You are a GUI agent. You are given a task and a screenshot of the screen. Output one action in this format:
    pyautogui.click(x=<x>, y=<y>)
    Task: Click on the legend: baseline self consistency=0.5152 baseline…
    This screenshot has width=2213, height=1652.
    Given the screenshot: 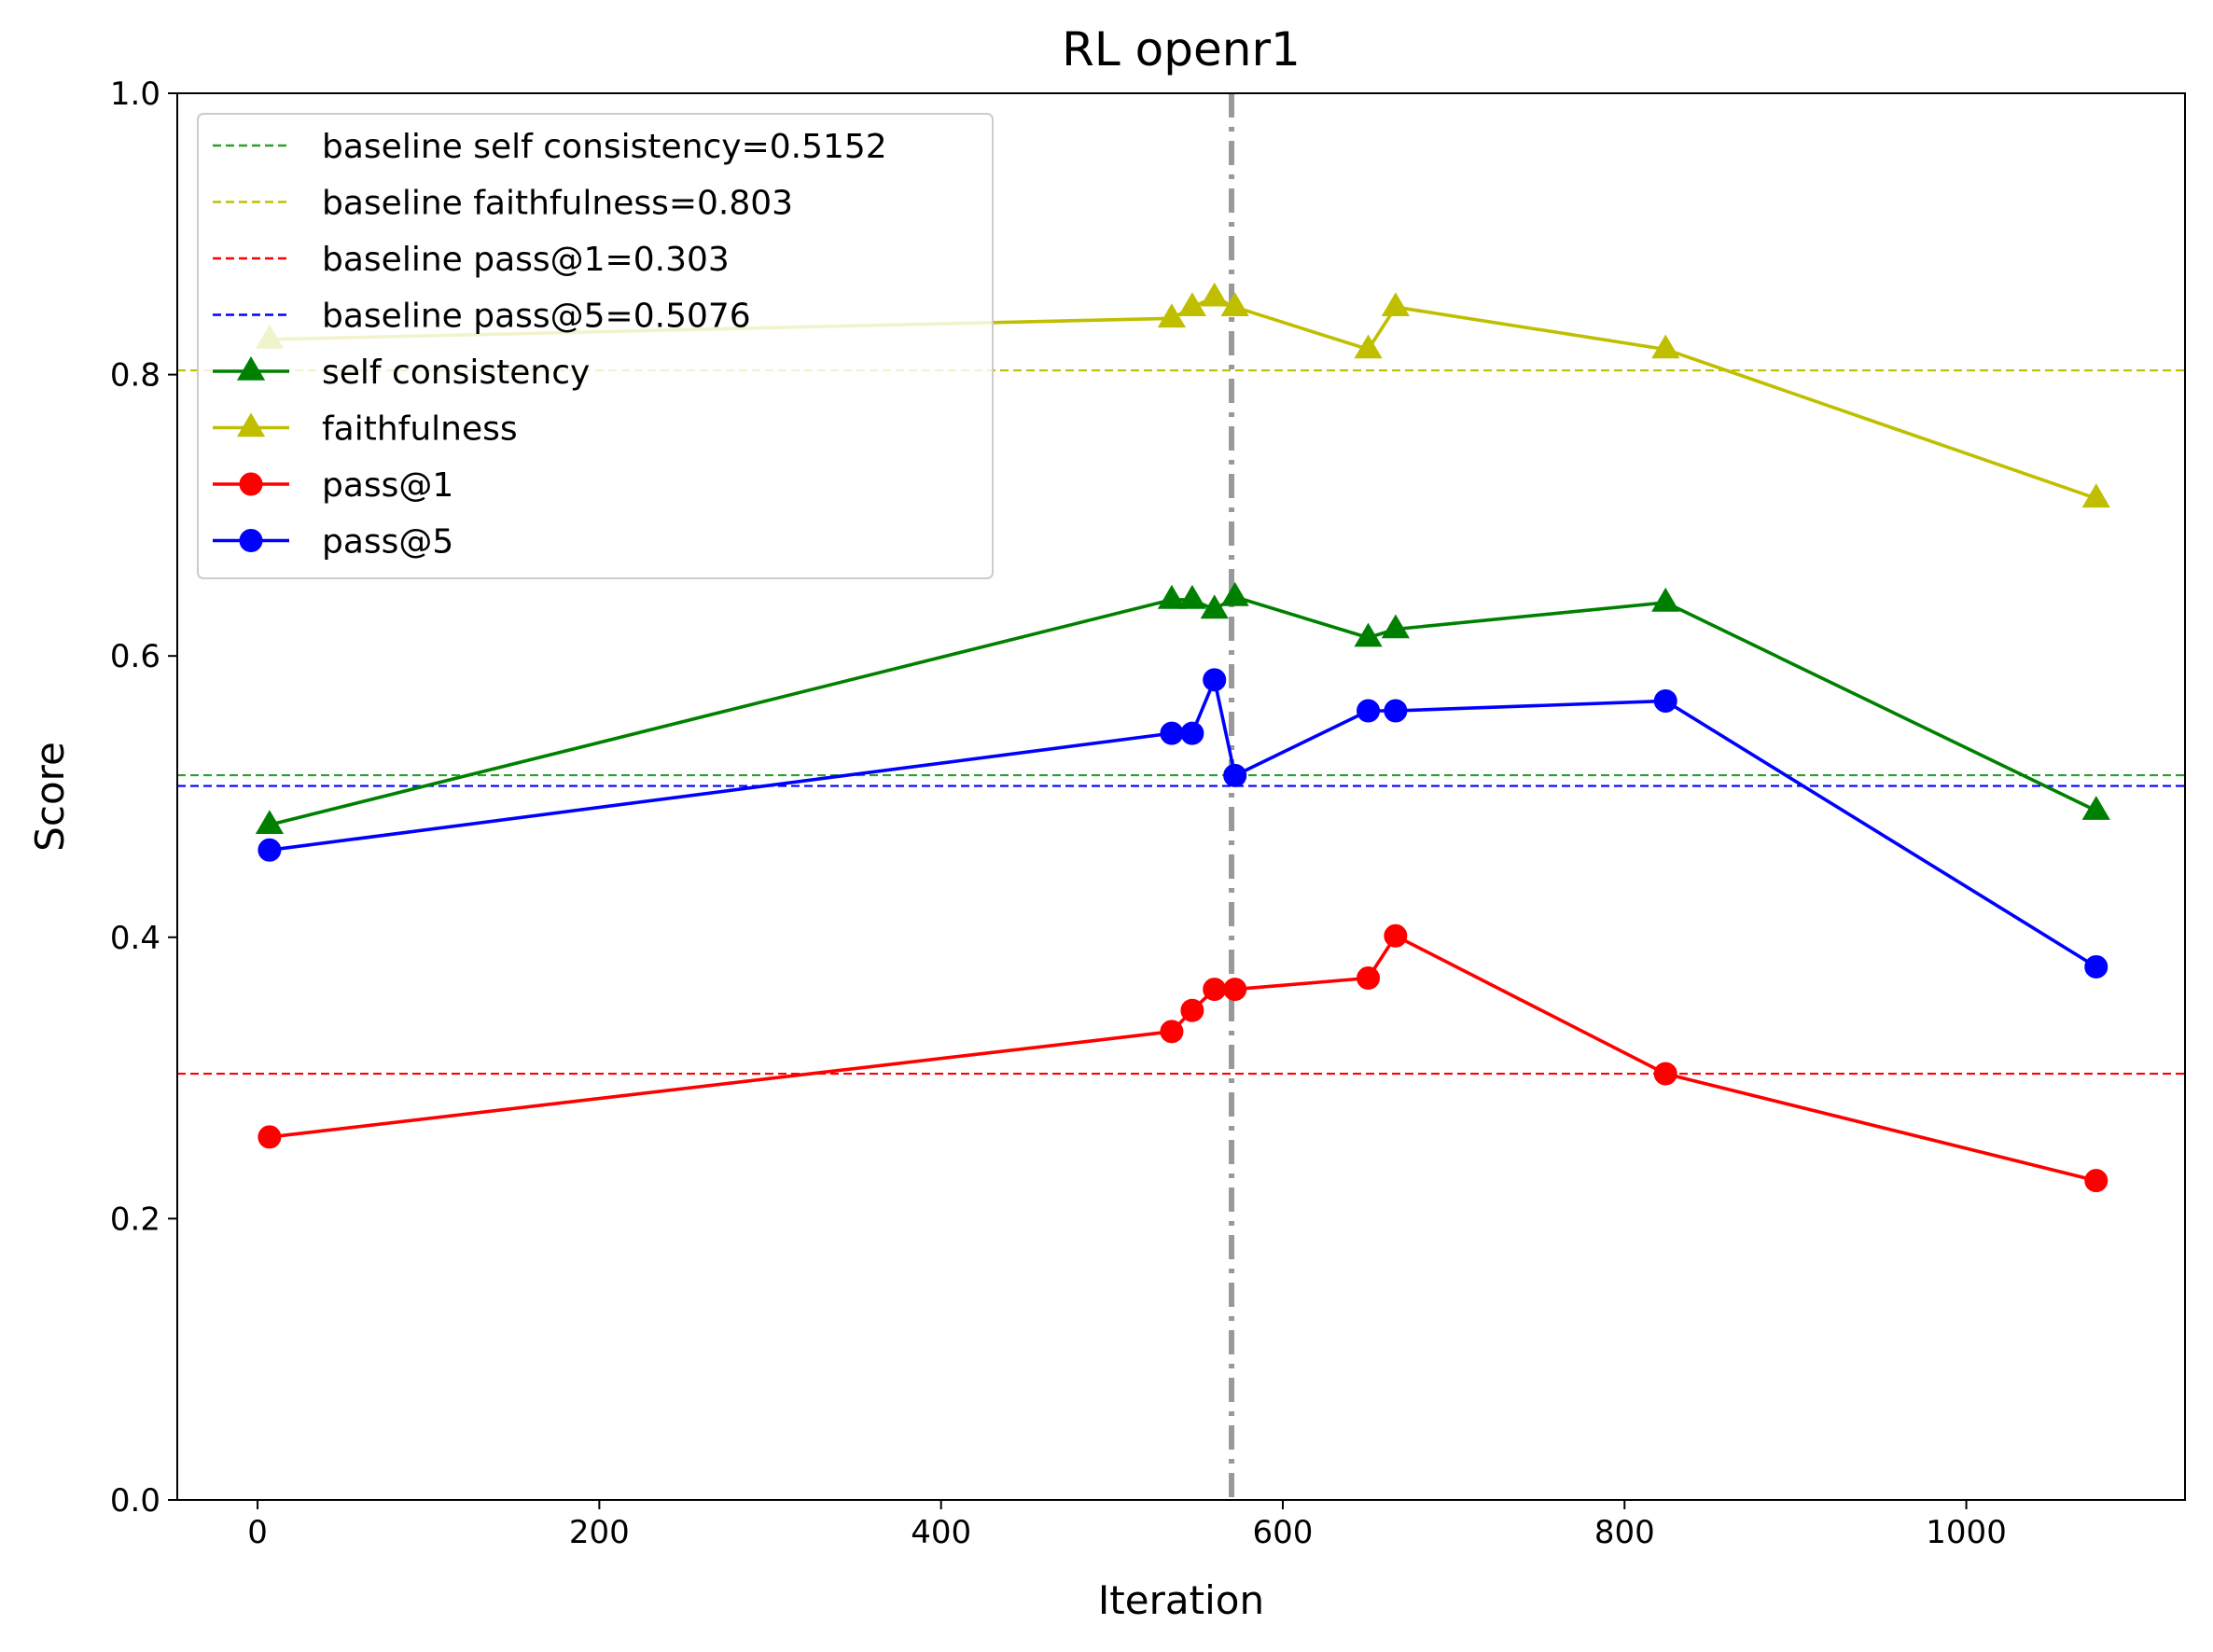 What is the action you would take?
    pyautogui.click(x=595, y=346)
    